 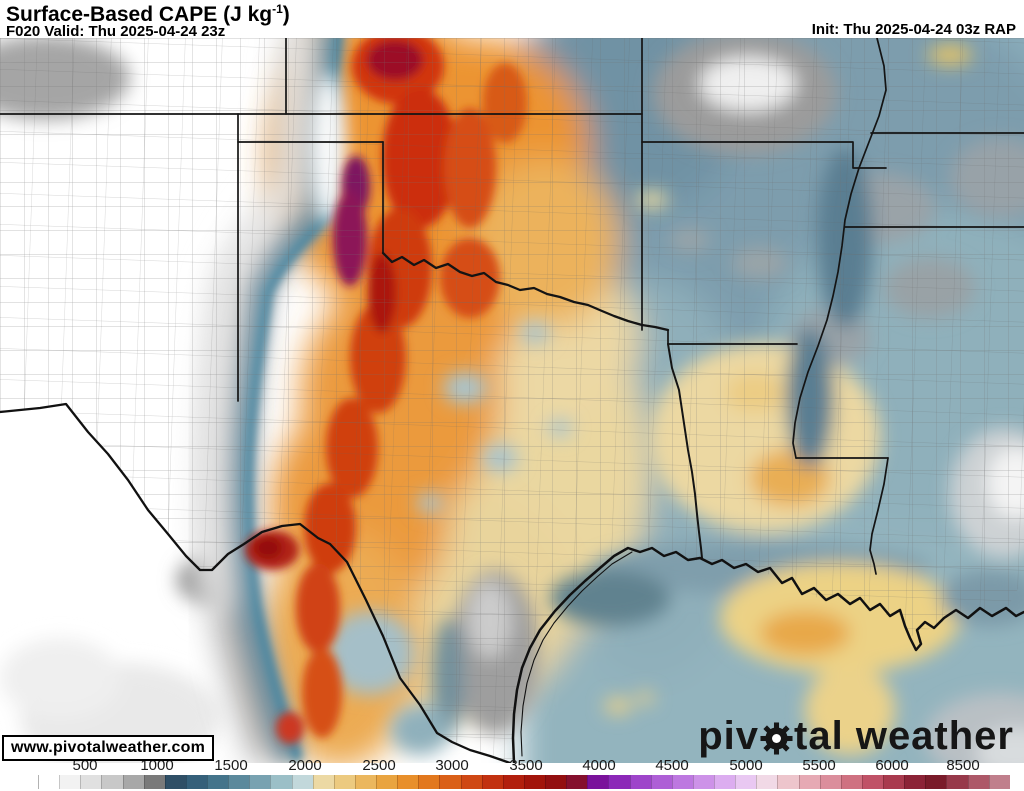 I want to click on colorbar-tick-label: 5500, so click(x=819, y=765).